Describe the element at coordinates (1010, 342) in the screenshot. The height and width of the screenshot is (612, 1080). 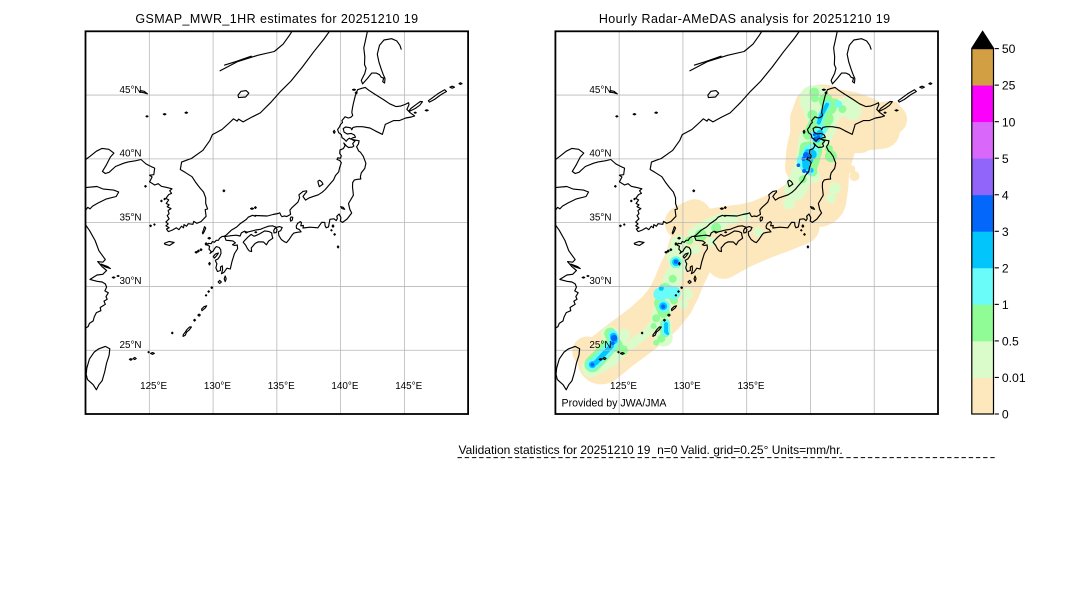
I see `svg-text: 0.5` at that location.